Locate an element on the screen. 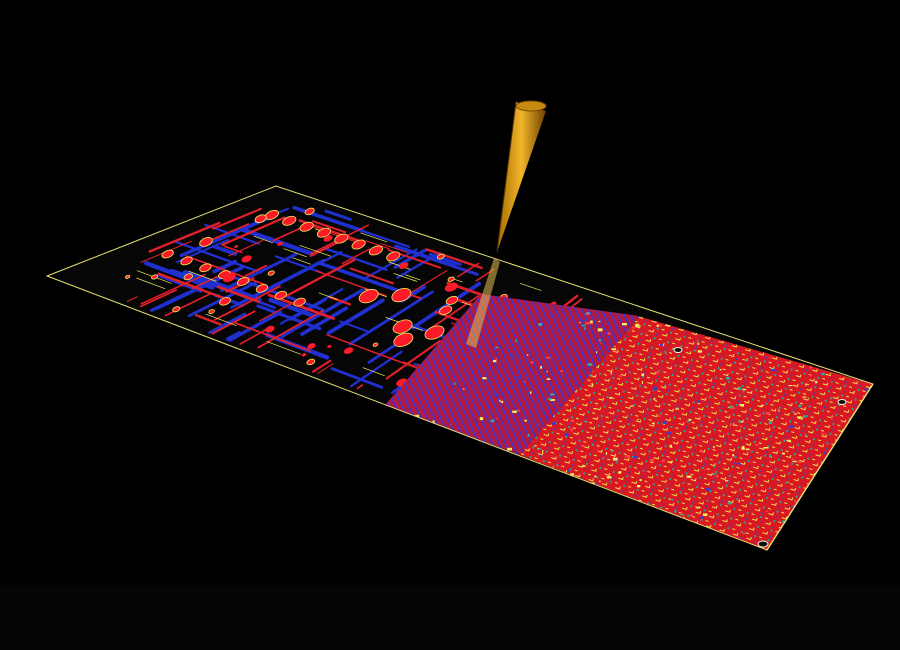  dense-bottom-layer-zone is located at coordinates (512, 374).